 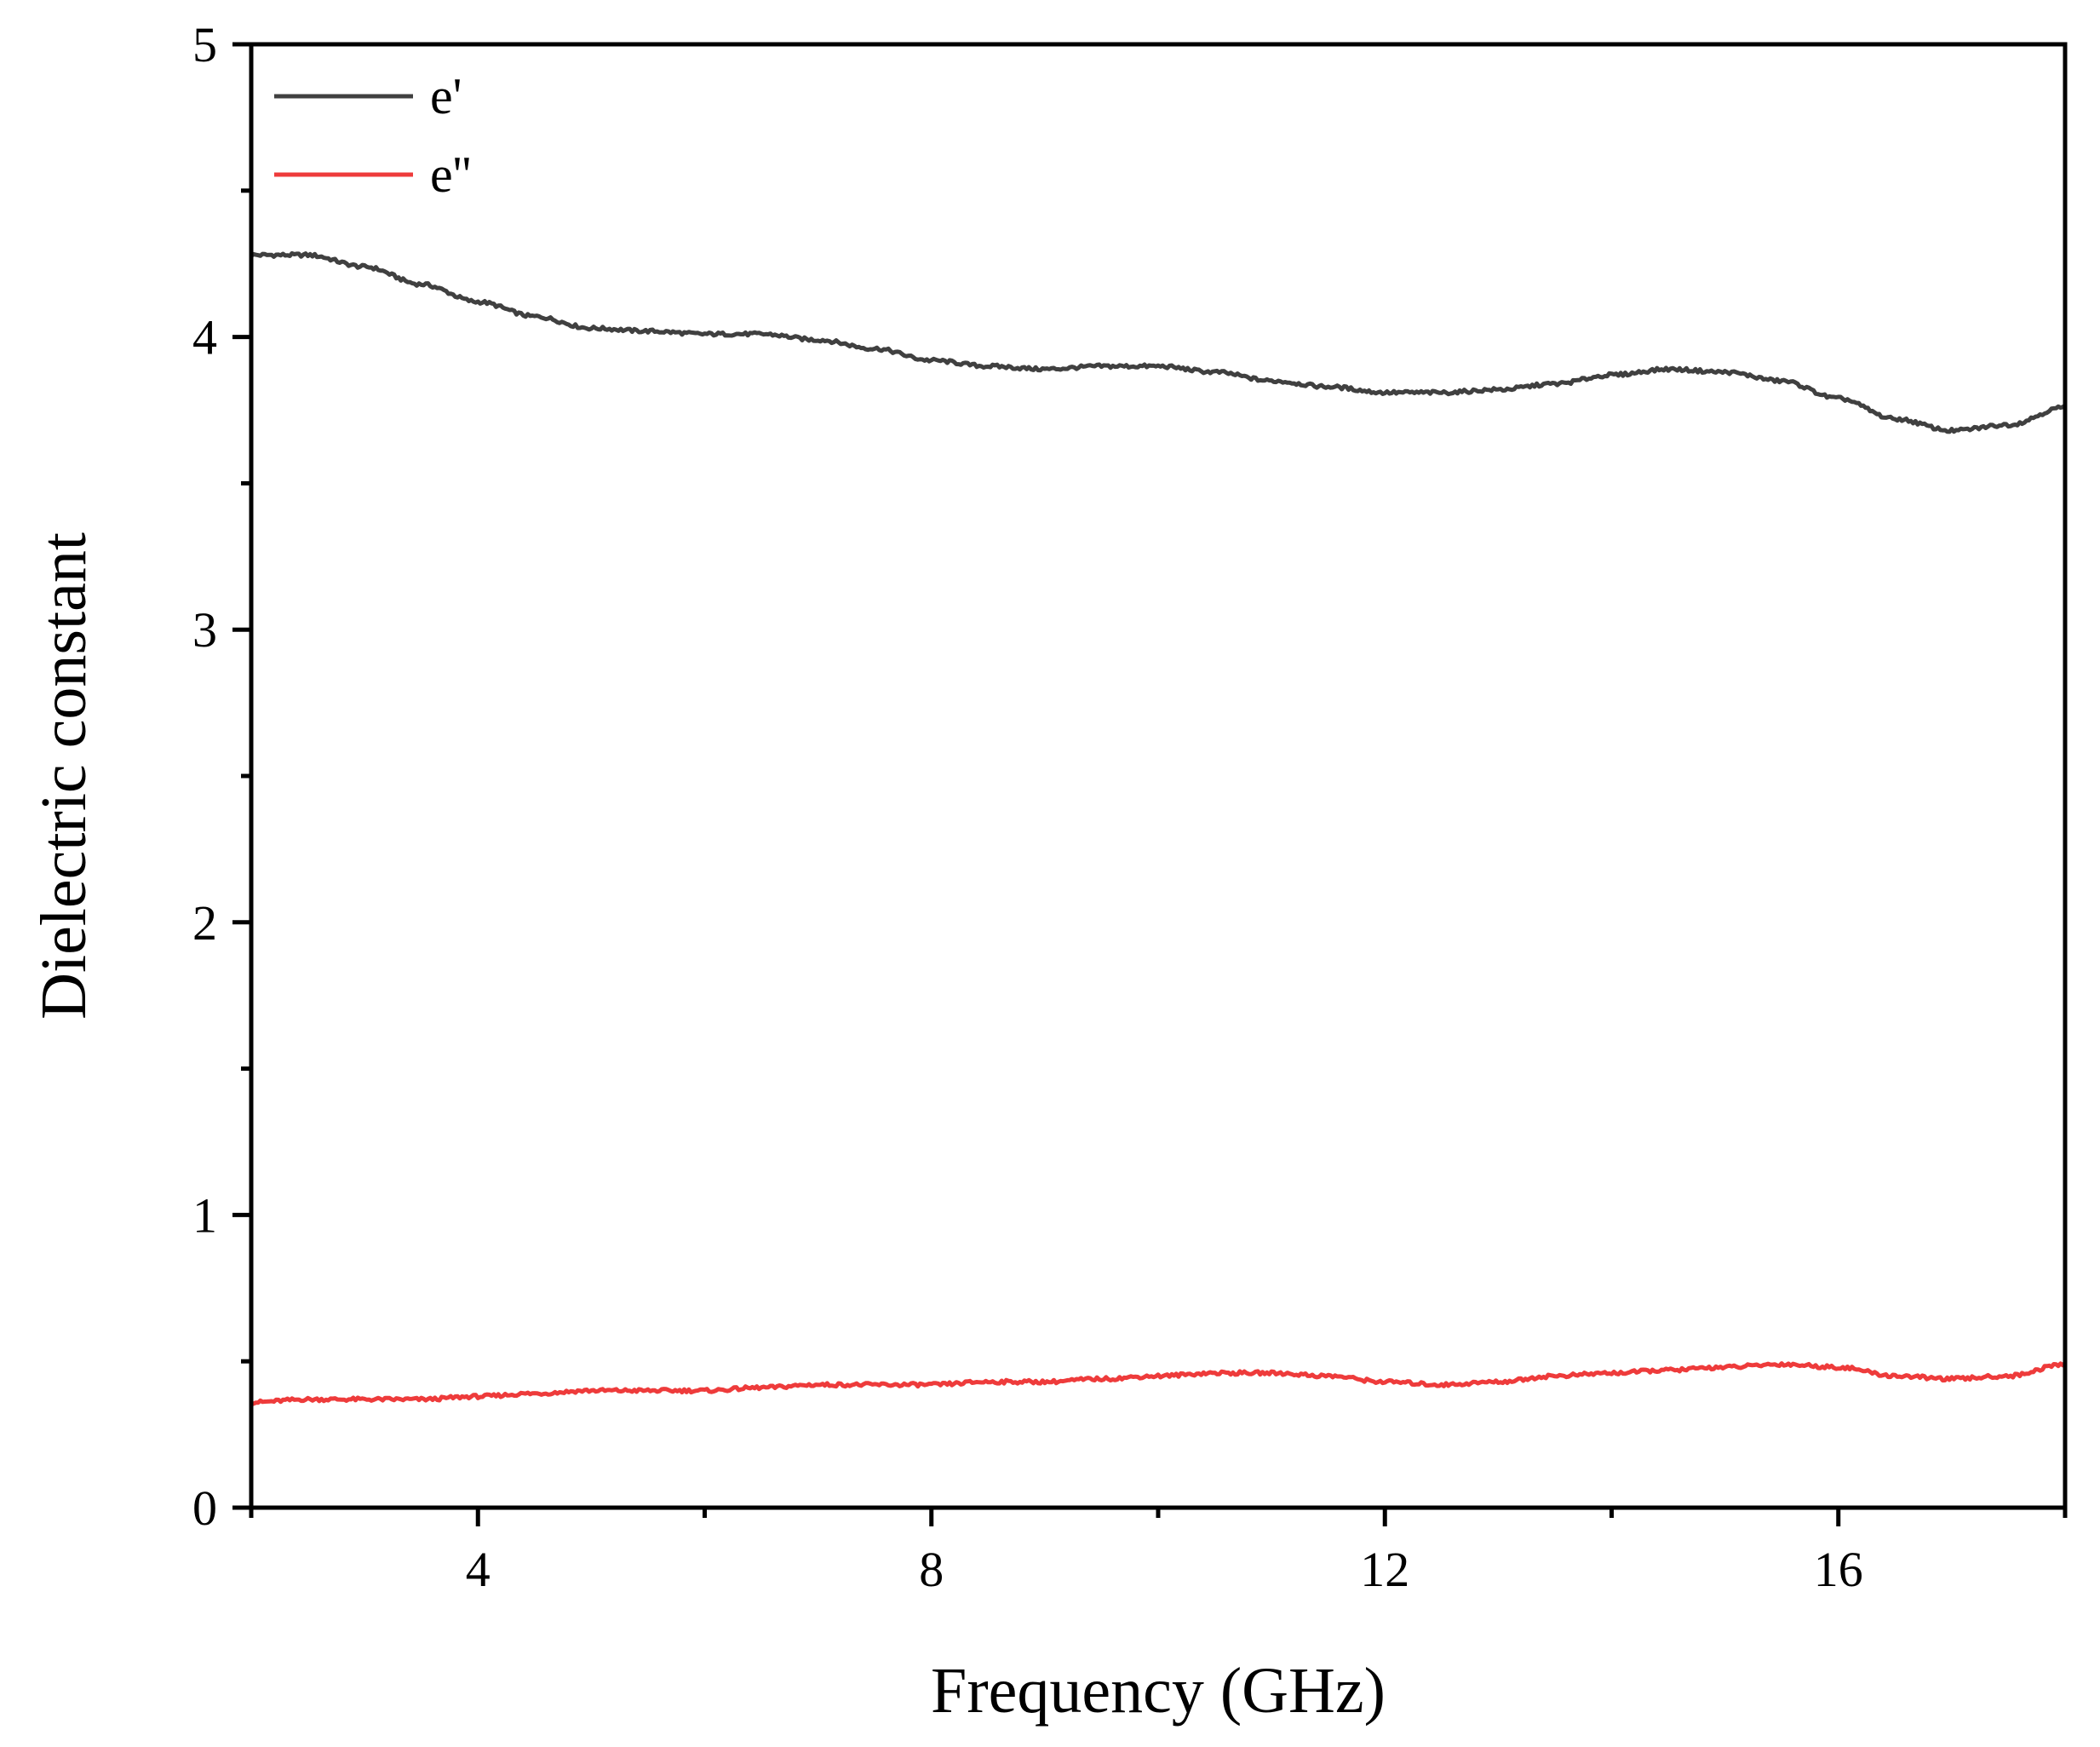 I want to click on x-tick-label: 16, so click(x=1838, y=1569).